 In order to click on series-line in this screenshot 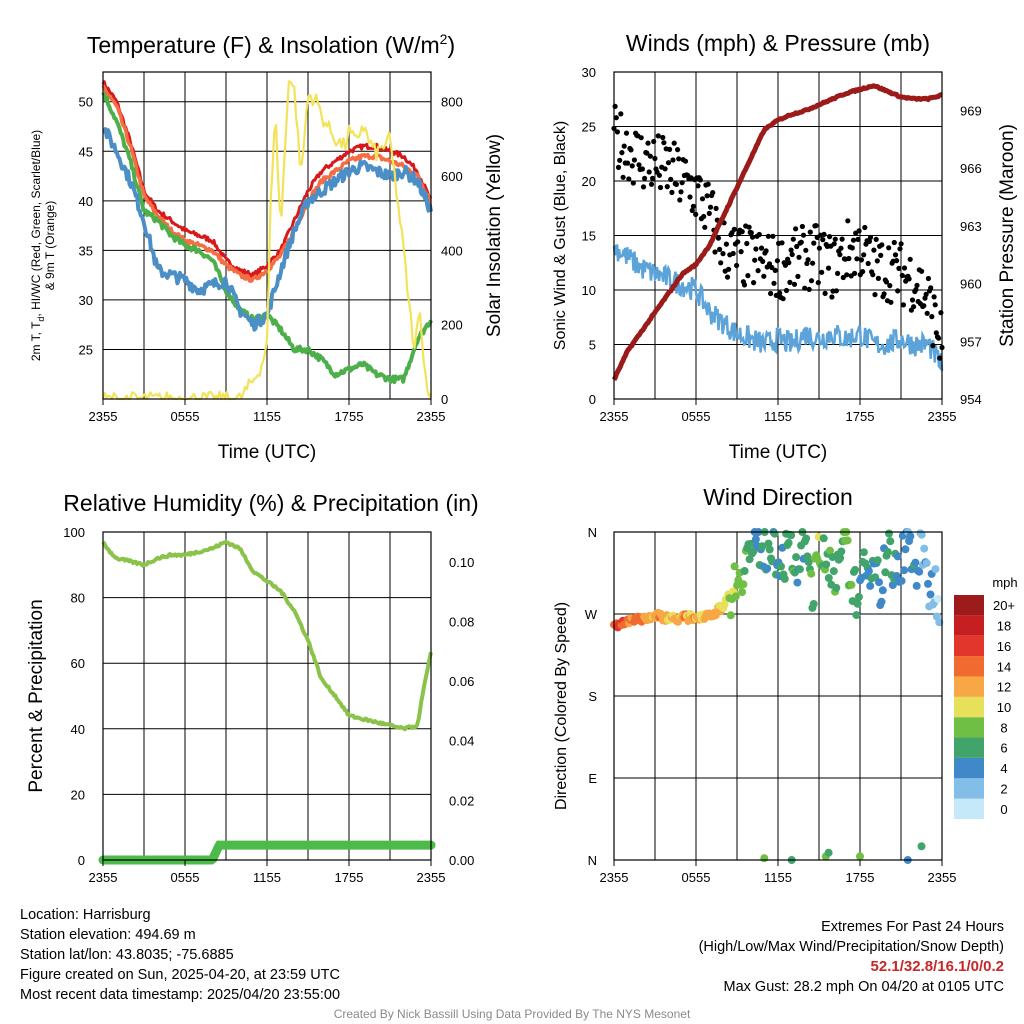, I will do `click(267, 179)`.